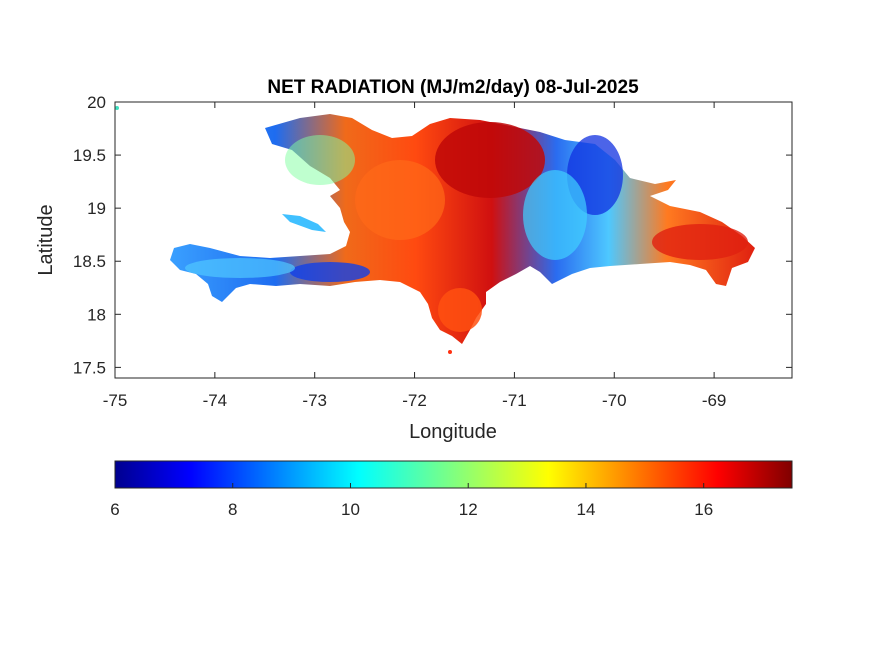  Describe the element at coordinates (460, 310) in the screenshot. I see `patch-south-orange` at that location.